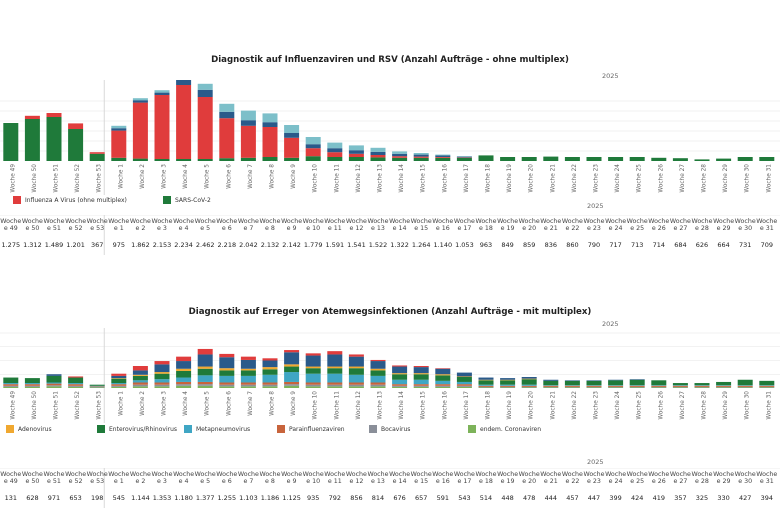 The width and height of the screenshot is (780, 520). I want to click on table-header-line2: e 30, so click(745, 228).